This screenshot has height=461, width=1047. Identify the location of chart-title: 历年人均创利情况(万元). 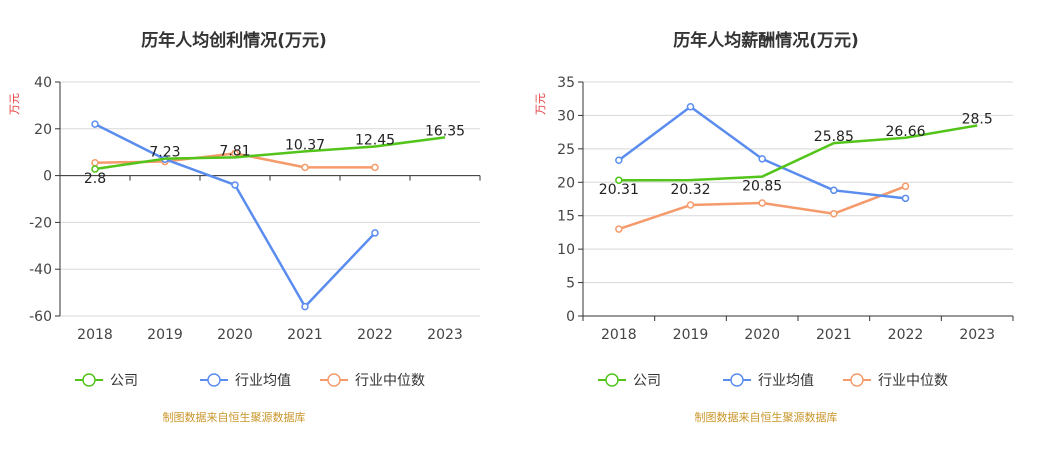
(234, 40).